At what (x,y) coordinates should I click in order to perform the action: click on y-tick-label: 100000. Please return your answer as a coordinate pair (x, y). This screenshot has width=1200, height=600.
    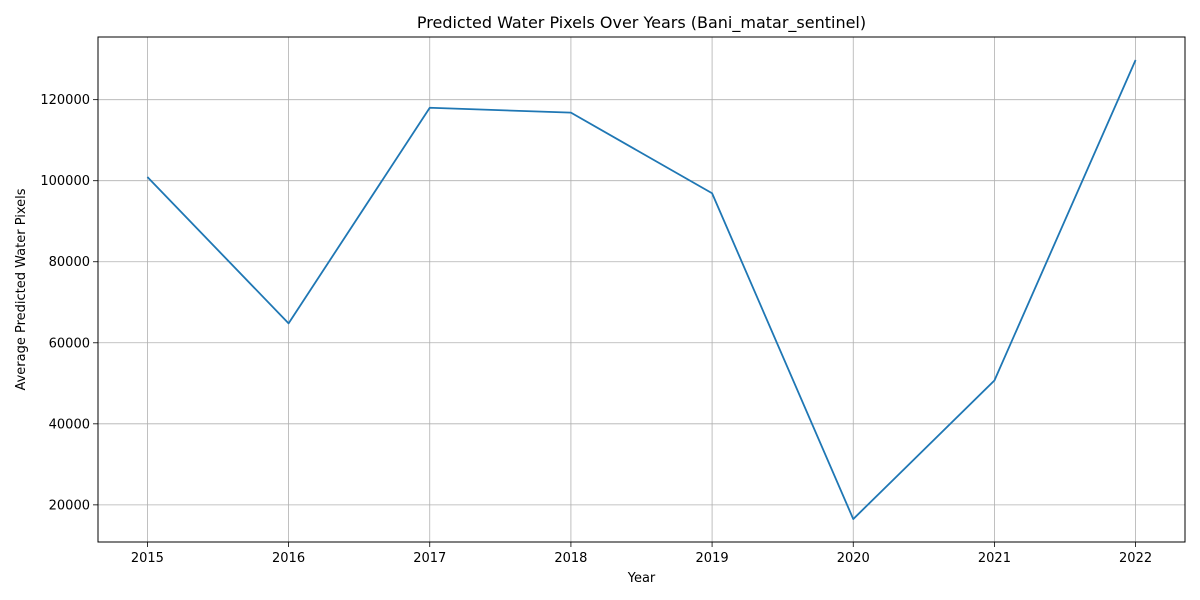
    Looking at the image, I should click on (65, 181).